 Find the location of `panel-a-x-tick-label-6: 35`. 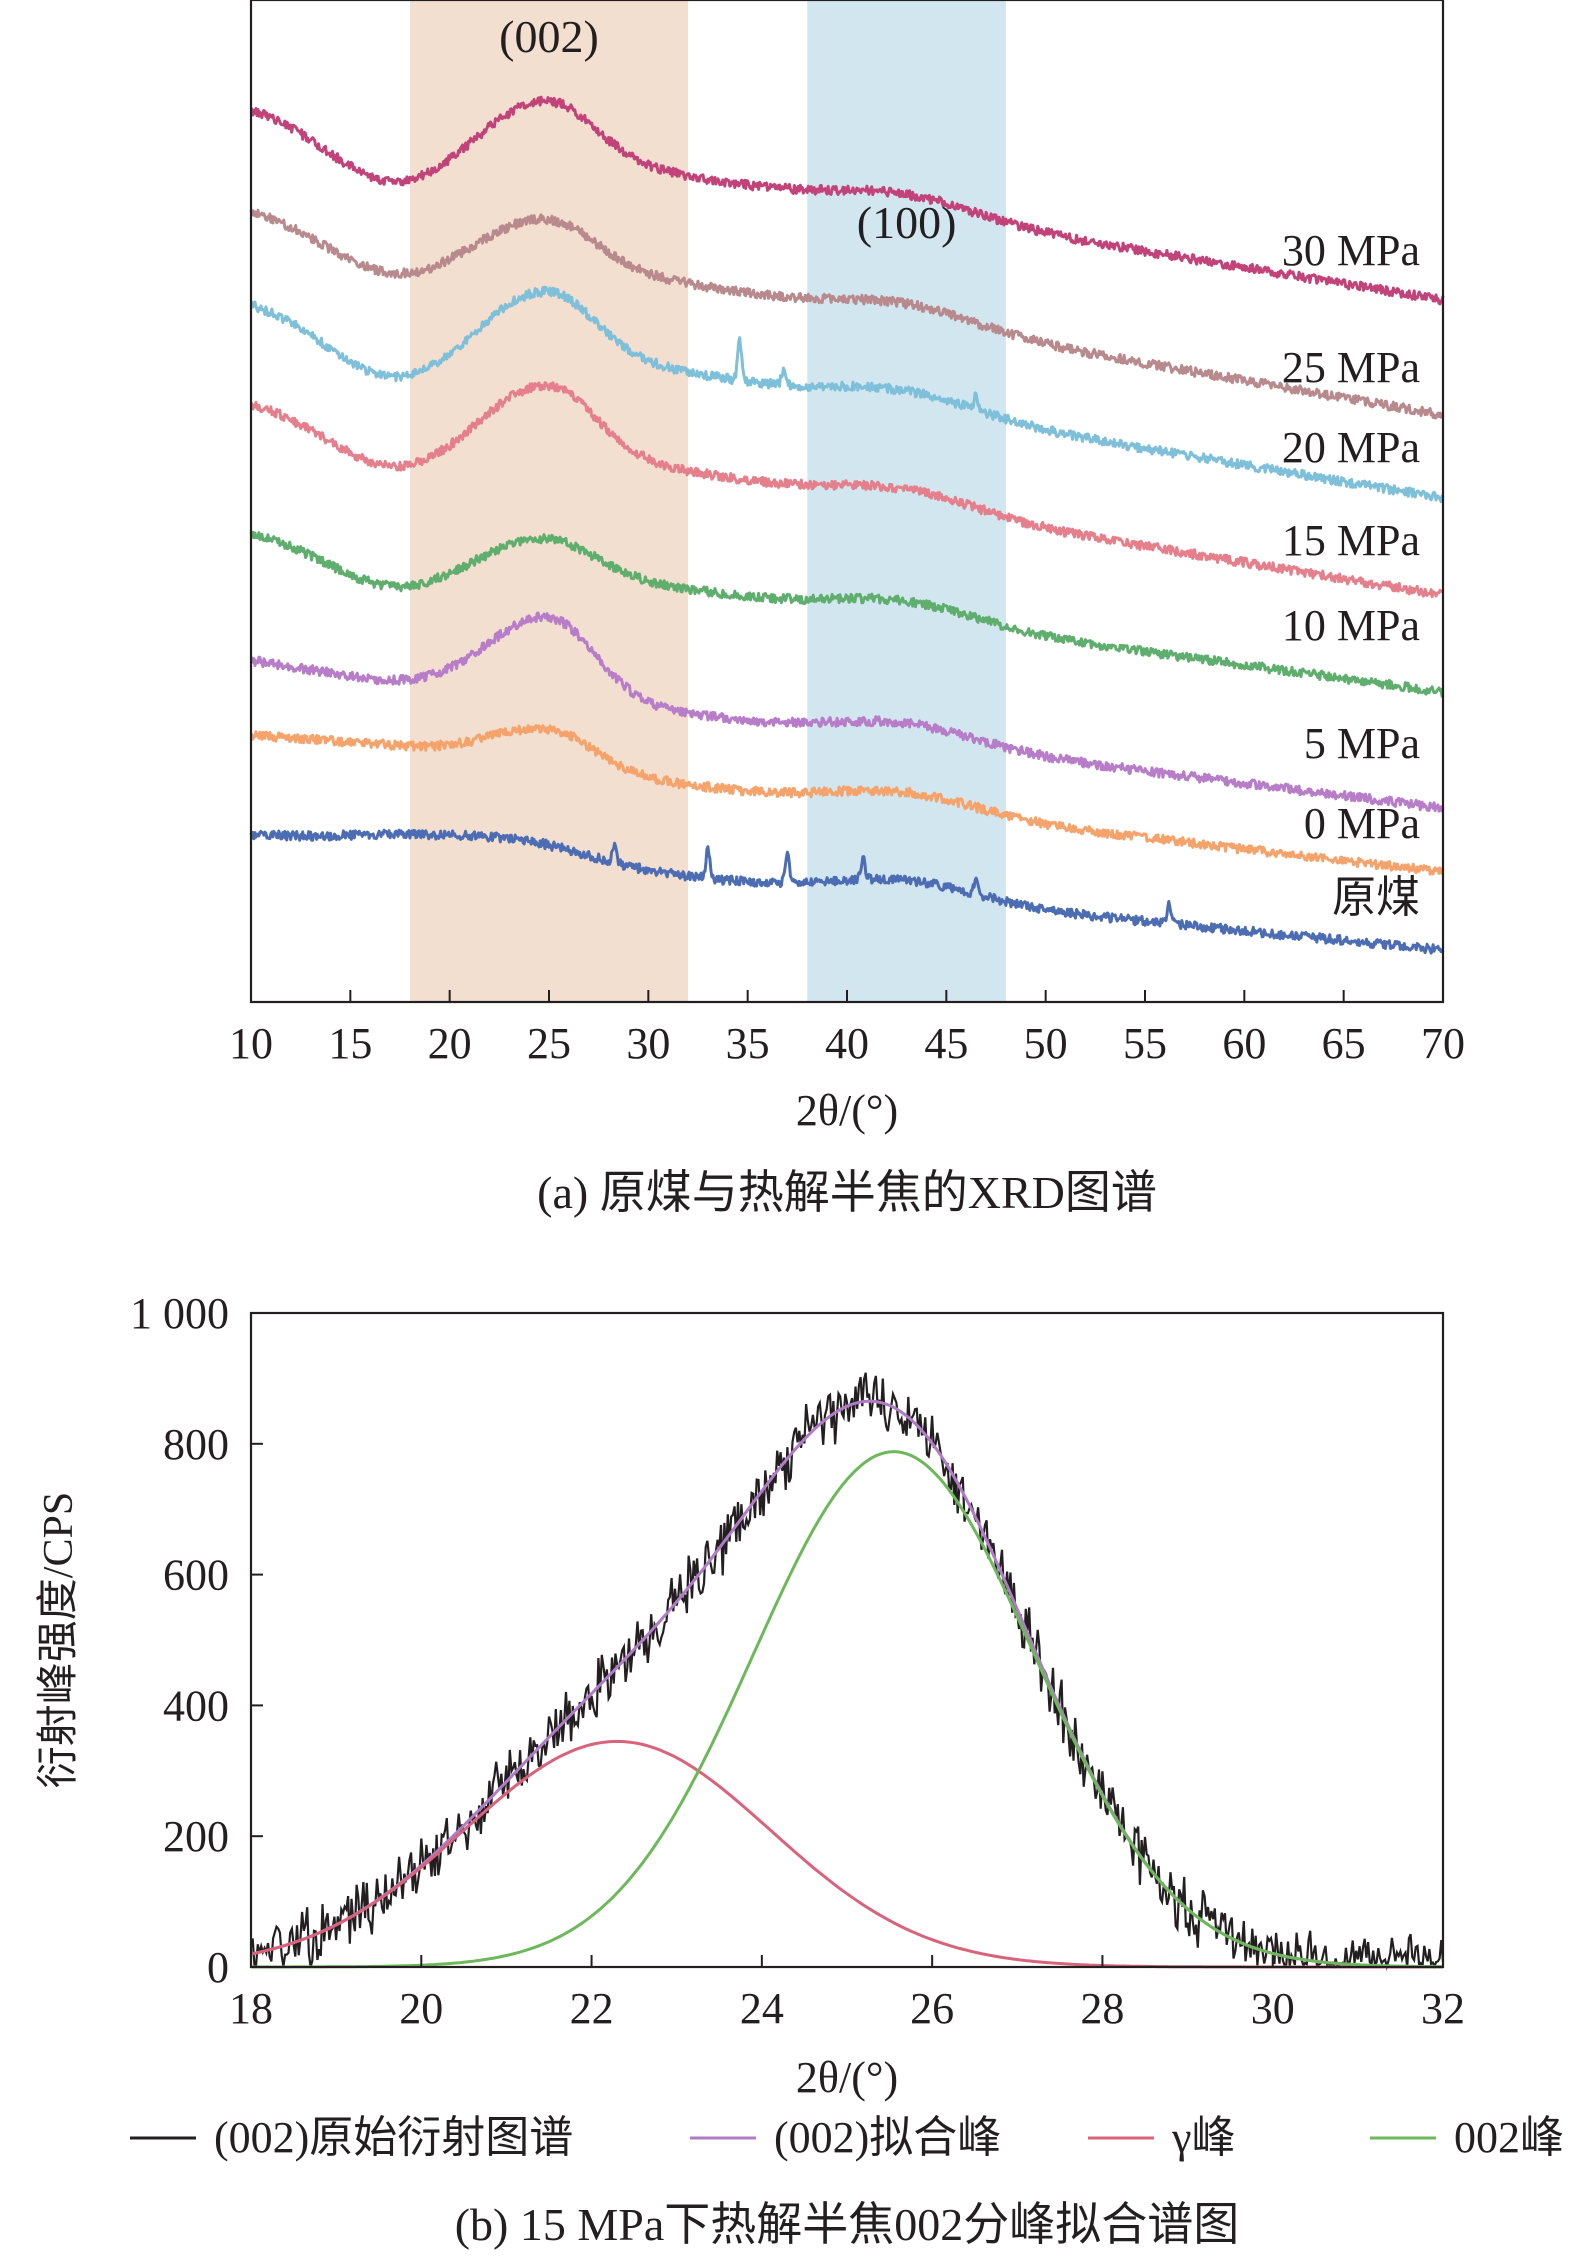

panel-a-x-tick-label-6: 35 is located at coordinates (748, 1043).